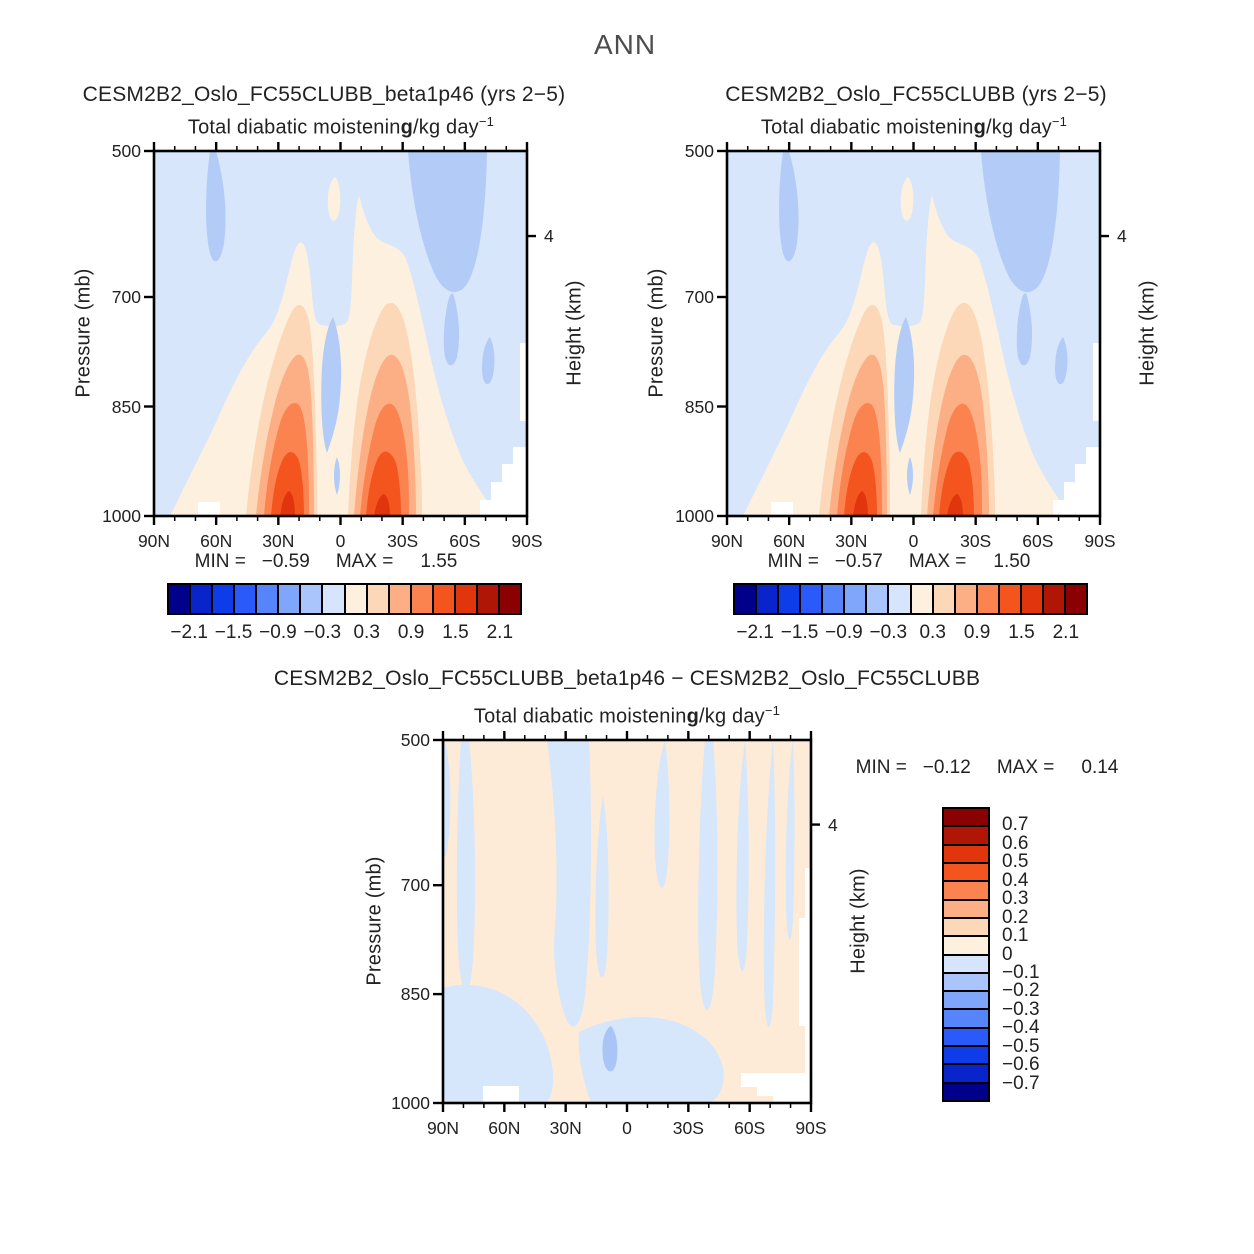 Image resolution: width=1254 pixels, height=1254 pixels. Describe the element at coordinates (916, 94) in the screenshot. I see `panel-title-right: CESM2B2_Oslo_FC55CLUBB (yrs 2−5)` at that location.